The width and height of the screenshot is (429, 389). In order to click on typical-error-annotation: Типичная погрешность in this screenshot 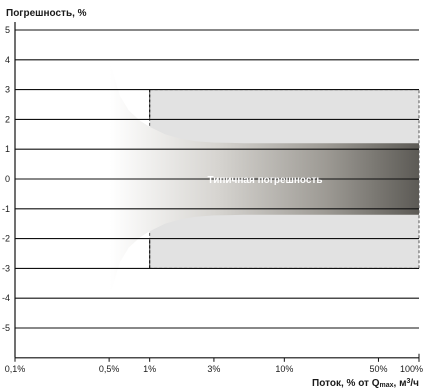, I will do `click(264, 180)`.